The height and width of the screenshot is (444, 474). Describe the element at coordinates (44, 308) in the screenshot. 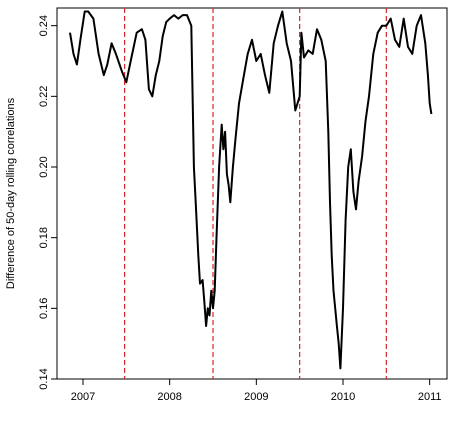

I see `y-tick-label-1: 0.16` at that location.